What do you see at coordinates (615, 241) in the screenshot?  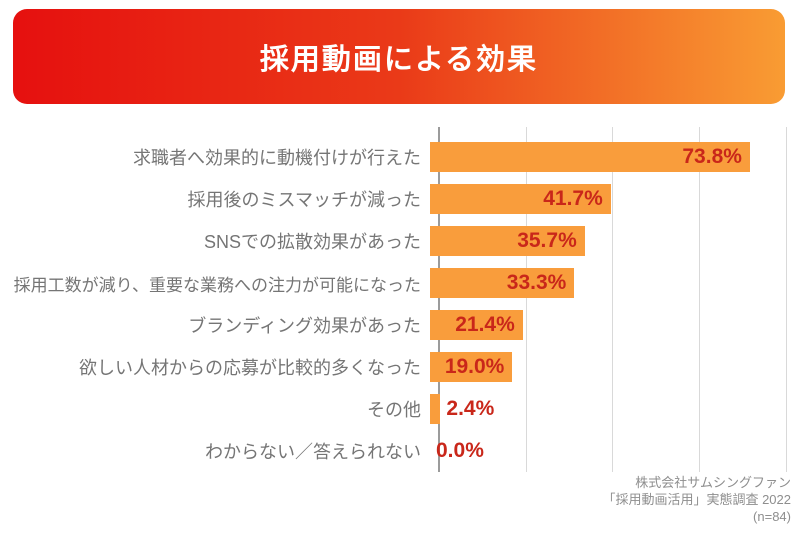 I see `bar-area: 35.7%` at bounding box center [615, 241].